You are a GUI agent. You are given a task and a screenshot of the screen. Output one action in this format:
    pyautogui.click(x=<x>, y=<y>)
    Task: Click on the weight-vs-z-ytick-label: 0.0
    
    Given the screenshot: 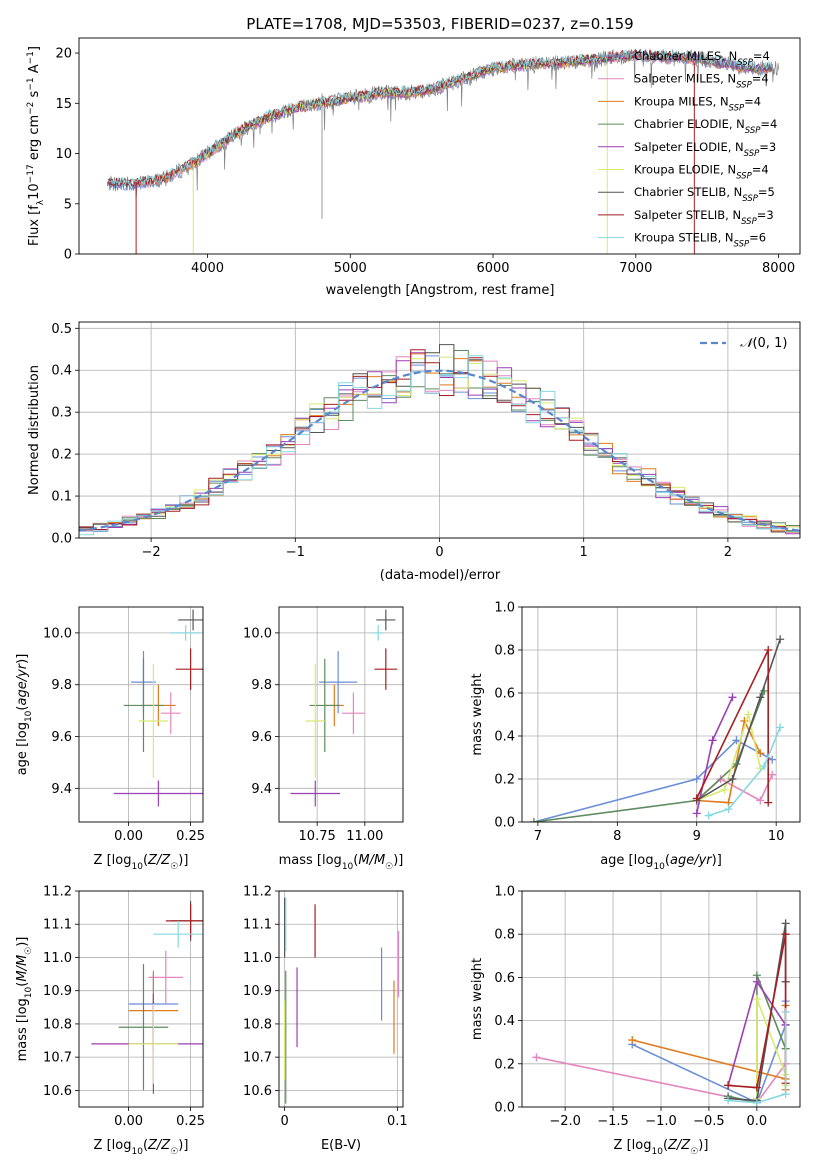 What is the action you would take?
    pyautogui.click(x=504, y=1108)
    